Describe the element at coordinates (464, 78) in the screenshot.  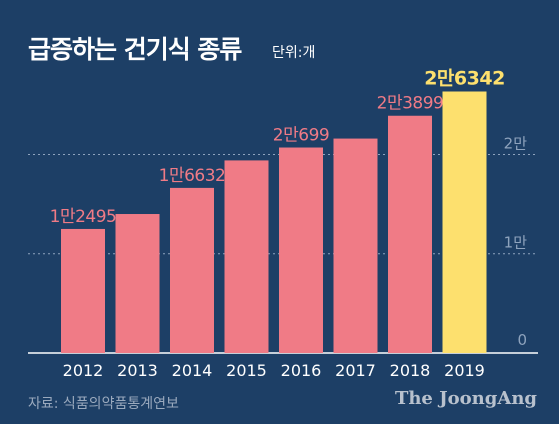
I see `data-label: 2만6342` at that location.